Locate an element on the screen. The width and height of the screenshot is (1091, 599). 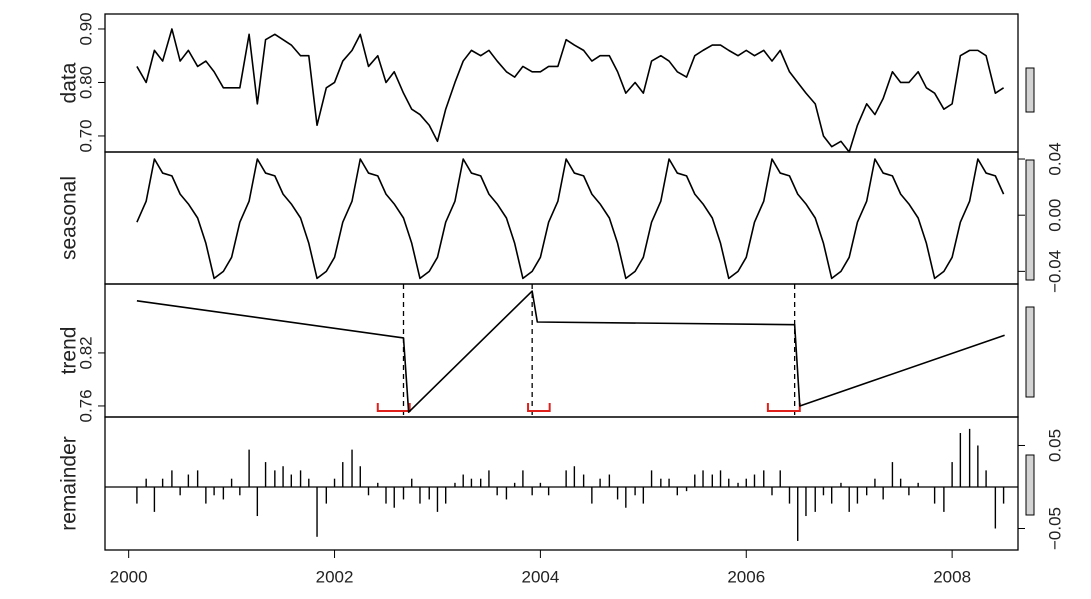
y-tick-label: −0.04 is located at coordinates (1054, 271).